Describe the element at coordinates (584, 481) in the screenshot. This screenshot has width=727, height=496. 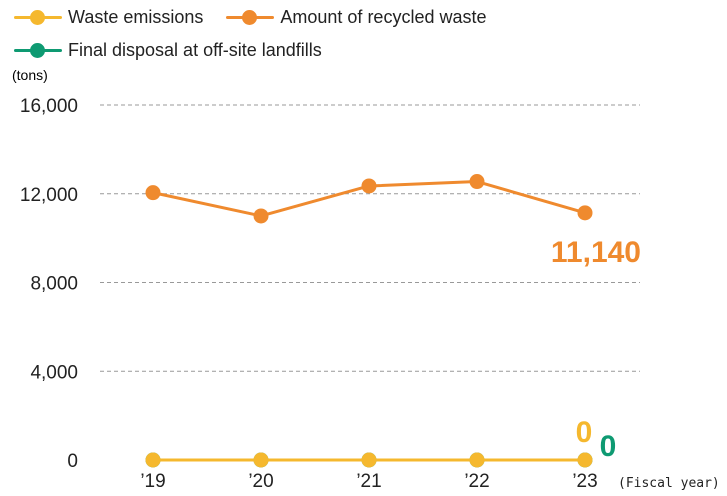
I see `x-tick-label: ’23` at that location.